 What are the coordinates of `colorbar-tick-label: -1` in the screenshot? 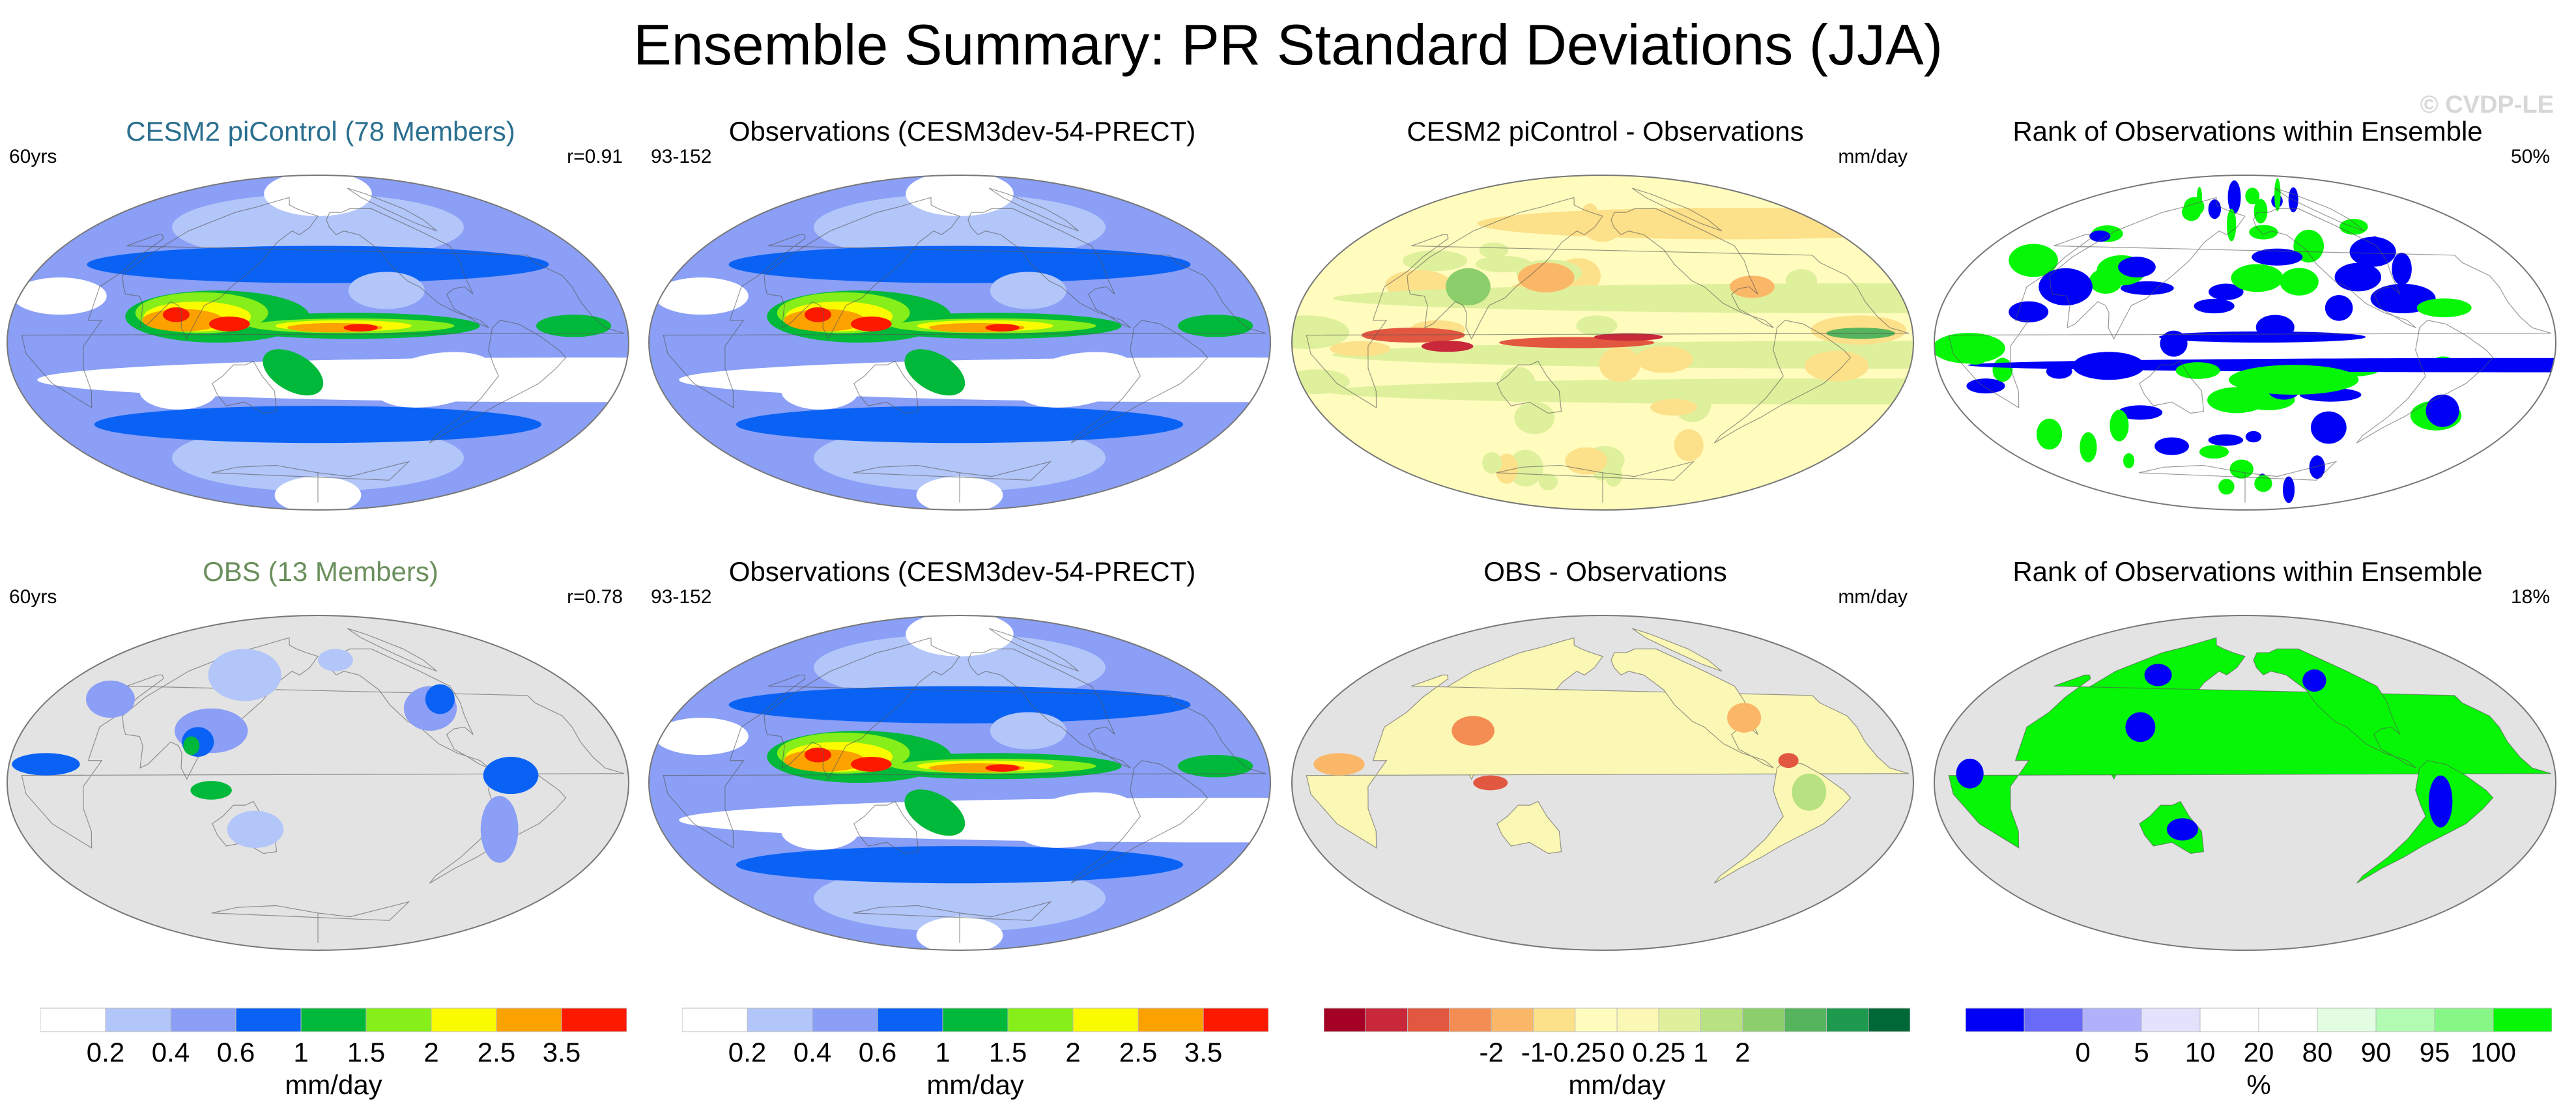 It's located at (1533, 1052).